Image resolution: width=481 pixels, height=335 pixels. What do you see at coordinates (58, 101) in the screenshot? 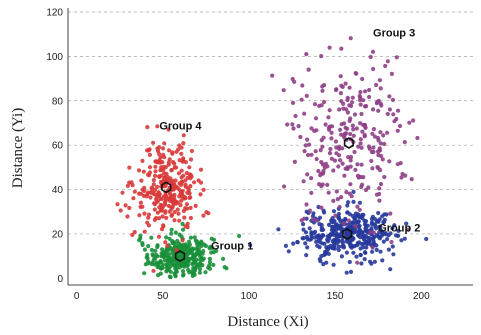
I see `y-tick-label: 80` at bounding box center [58, 101].